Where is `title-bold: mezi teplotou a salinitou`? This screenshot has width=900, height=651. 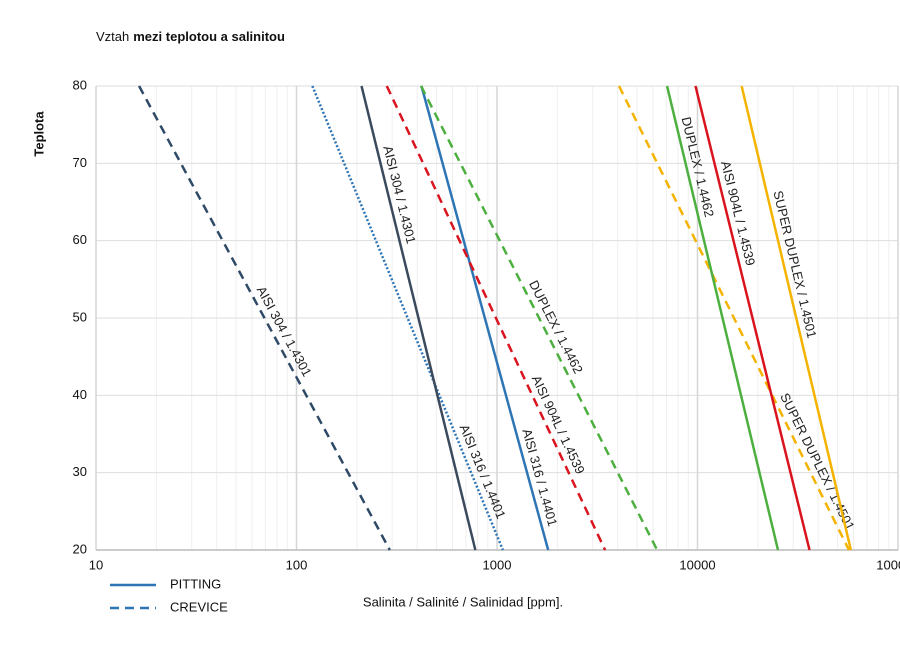
title-bold: mezi teplotou a salinitou is located at coordinates (209, 36).